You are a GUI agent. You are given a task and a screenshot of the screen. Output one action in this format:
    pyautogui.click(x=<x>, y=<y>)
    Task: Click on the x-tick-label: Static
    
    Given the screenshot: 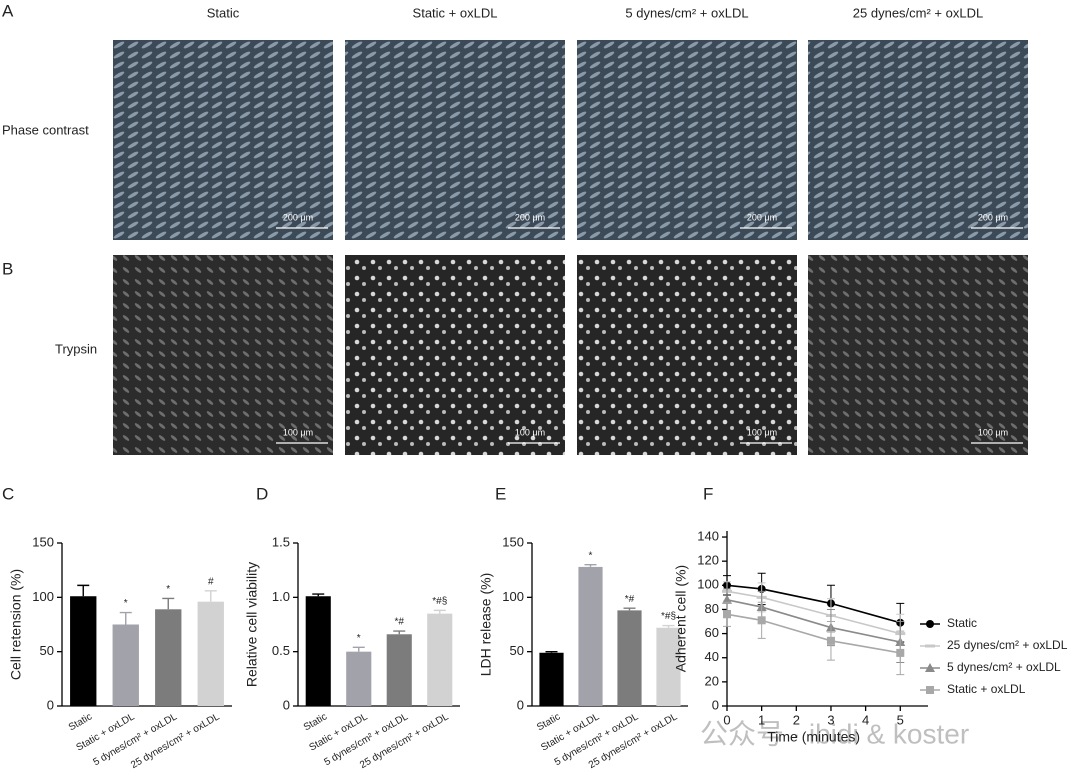 What is the action you would take?
    pyautogui.click(x=80, y=722)
    